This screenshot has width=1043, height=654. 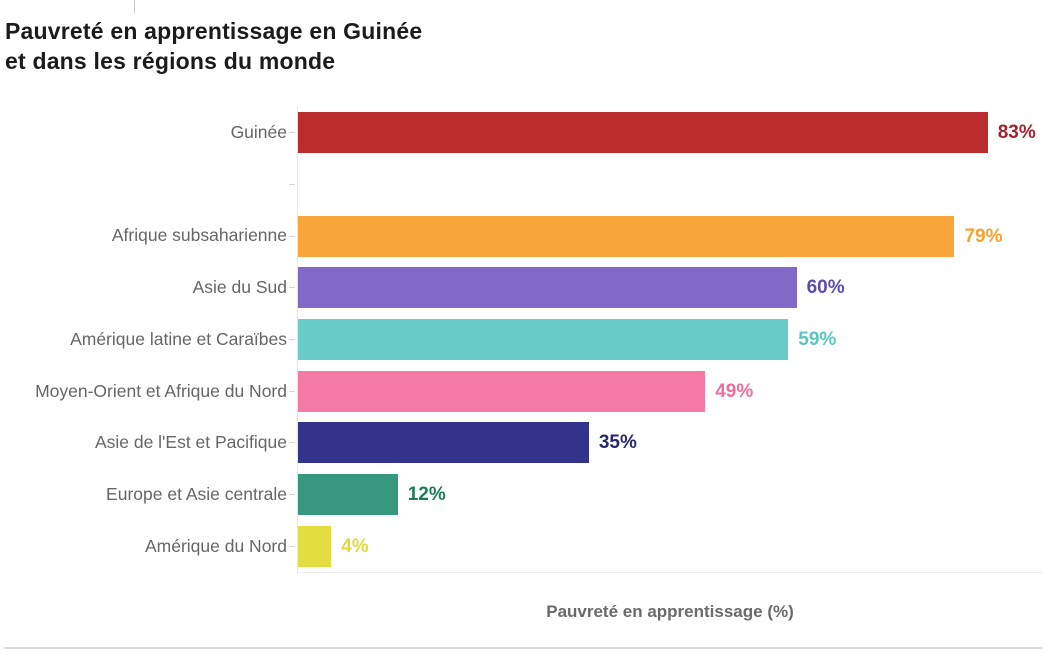 I want to click on bar-europe-et-asie-centrale, so click(x=348, y=495).